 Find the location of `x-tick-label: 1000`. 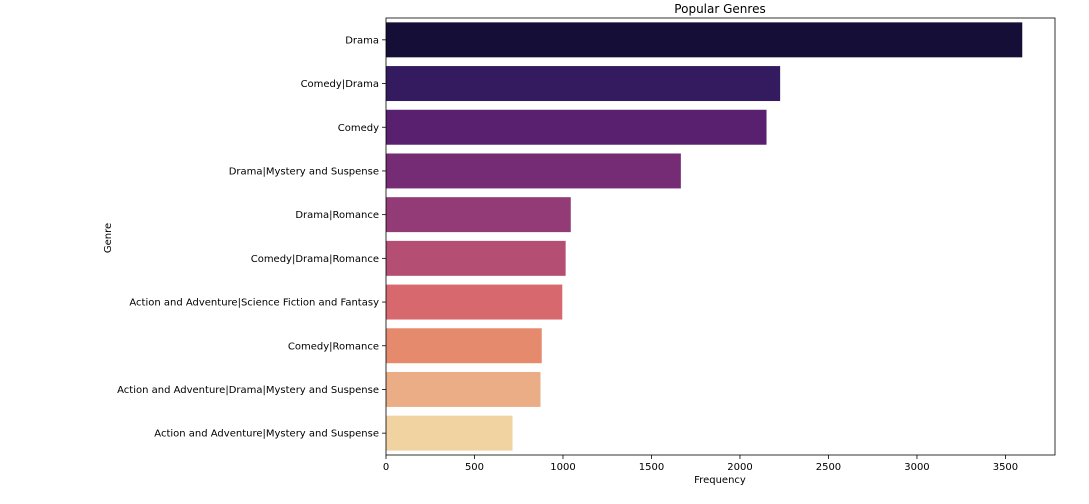

x-tick-label: 1000 is located at coordinates (562, 467).